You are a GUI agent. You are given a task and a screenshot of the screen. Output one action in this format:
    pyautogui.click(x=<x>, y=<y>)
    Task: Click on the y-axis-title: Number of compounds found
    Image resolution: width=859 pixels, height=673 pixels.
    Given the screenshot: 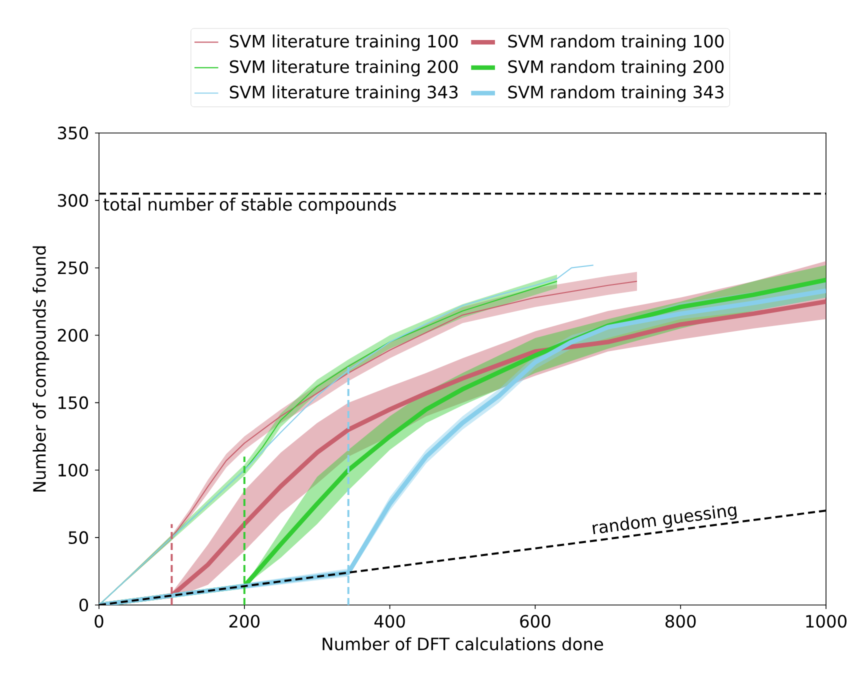 What is the action you would take?
    pyautogui.click(x=41, y=369)
    